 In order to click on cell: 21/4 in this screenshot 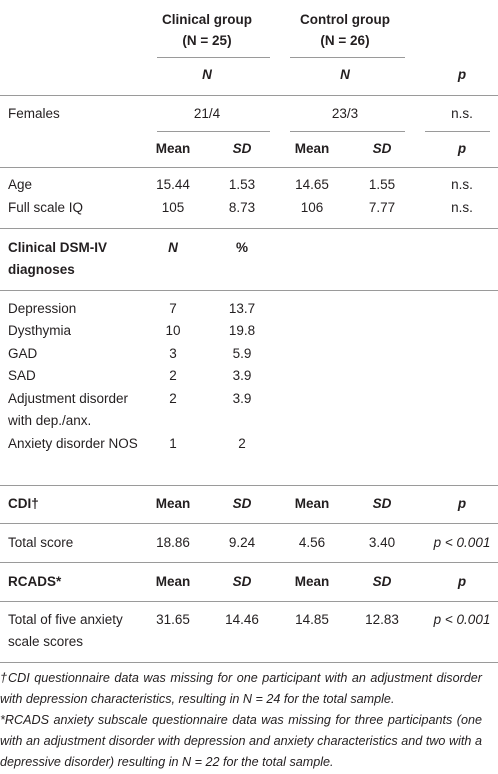, I will do `click(207, 113)`.